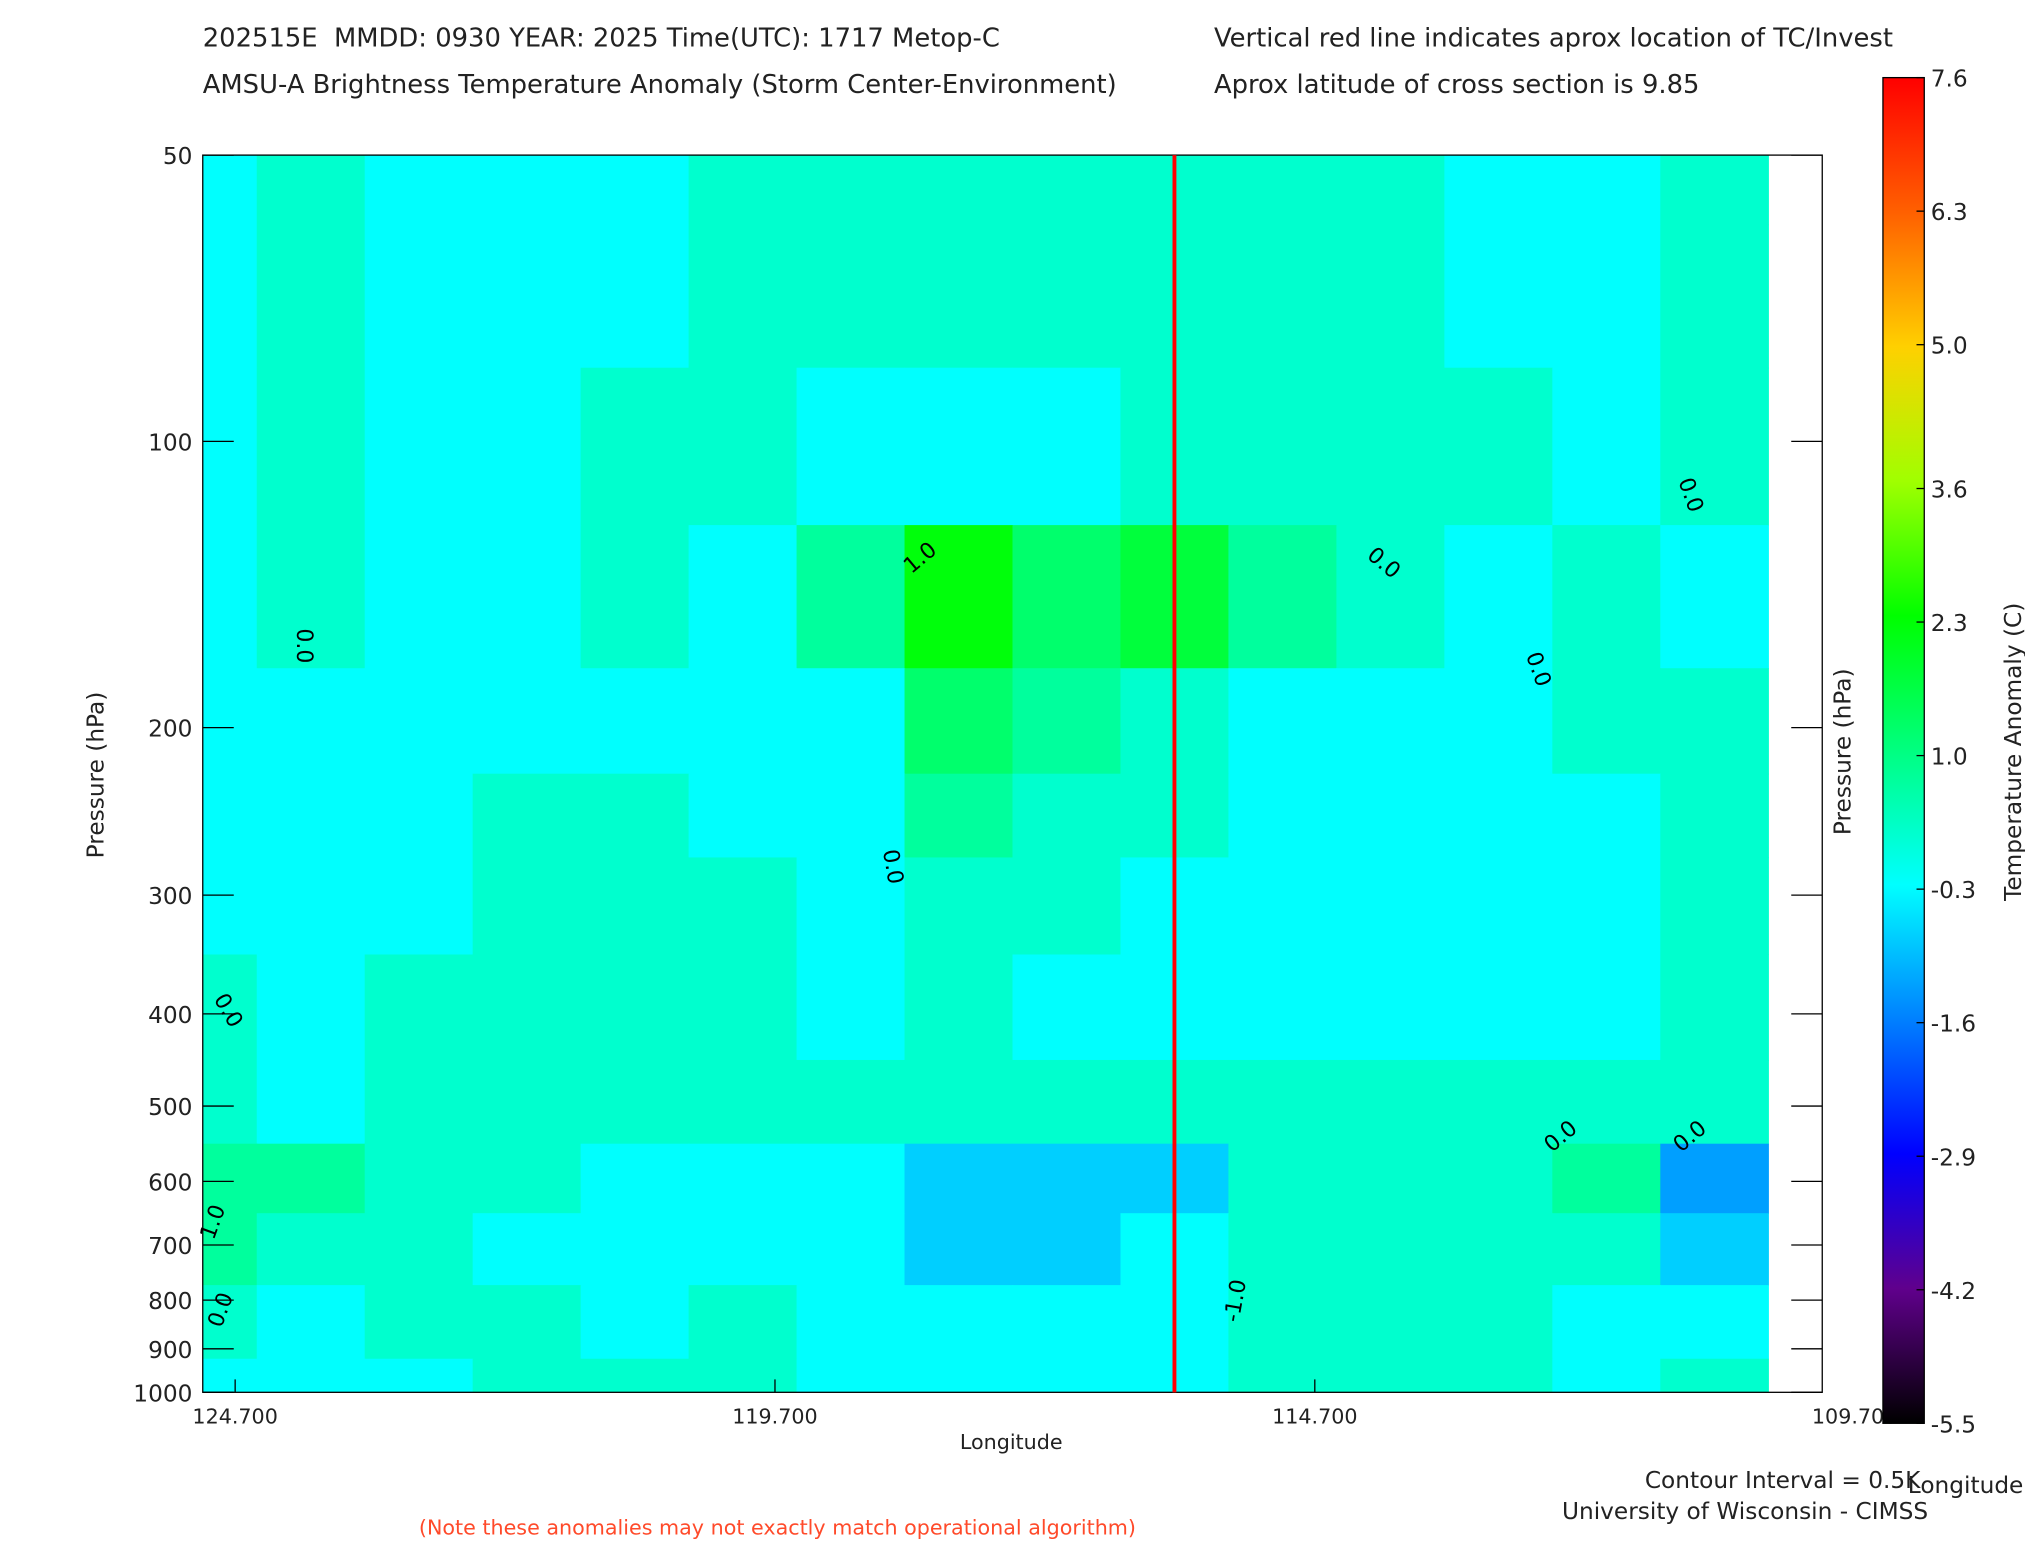 The height and width of the screenshot is (1550, 2025). I want to click on x-axis-label: Longitude, so click(1011, 1442).